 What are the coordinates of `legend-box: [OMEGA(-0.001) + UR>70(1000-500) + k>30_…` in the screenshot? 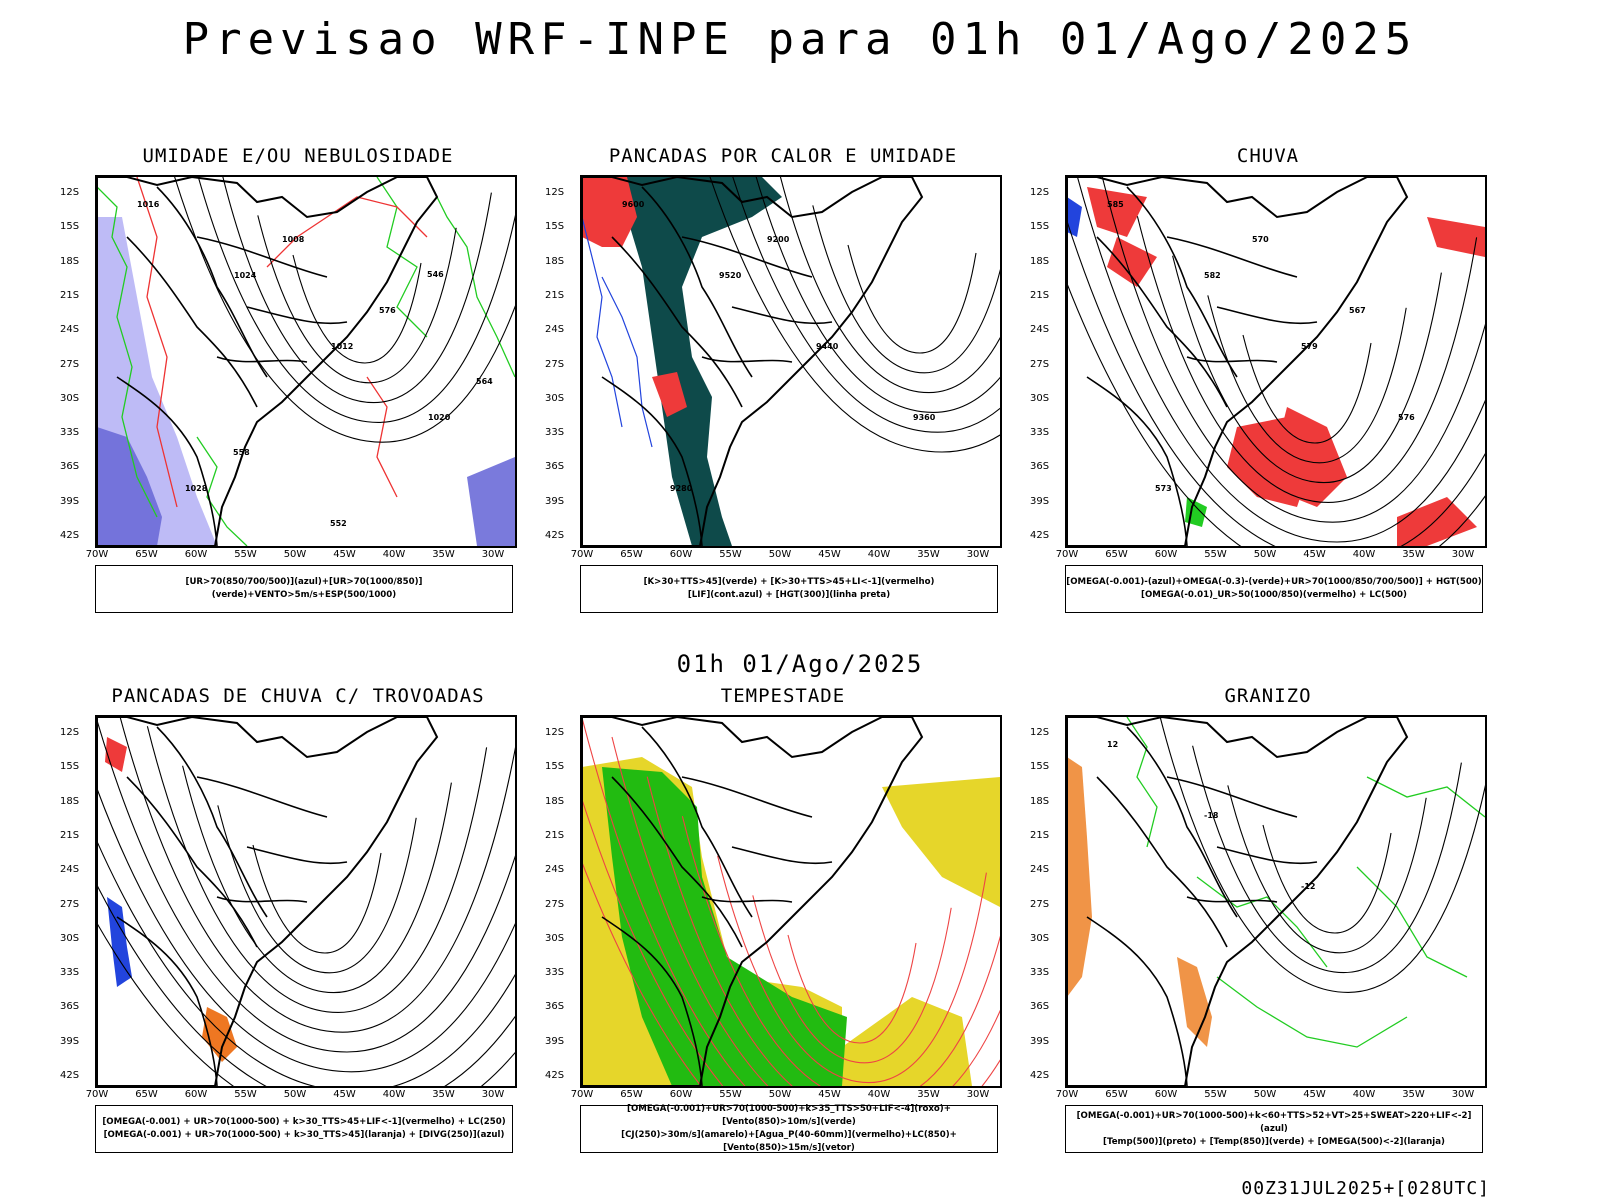 It's located at (304, 1129).